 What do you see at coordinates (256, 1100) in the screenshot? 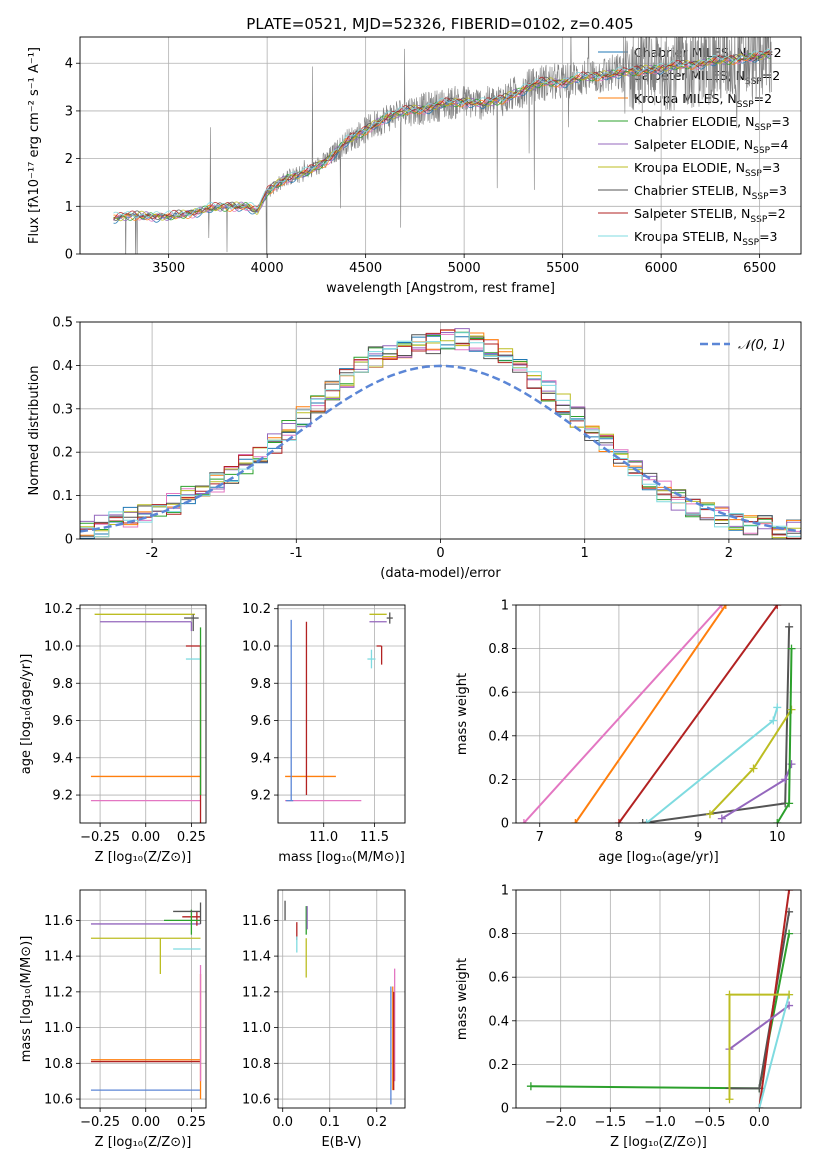
I see `mass_vs_ebv-ytick-label: 10.6` at bounding box center [256, 1100].